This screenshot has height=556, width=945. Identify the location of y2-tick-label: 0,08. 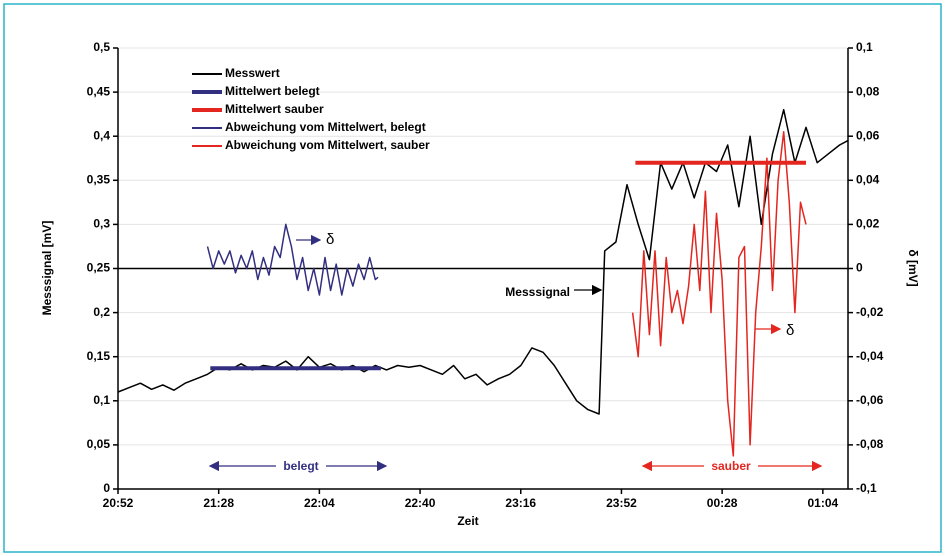
(868, 91).